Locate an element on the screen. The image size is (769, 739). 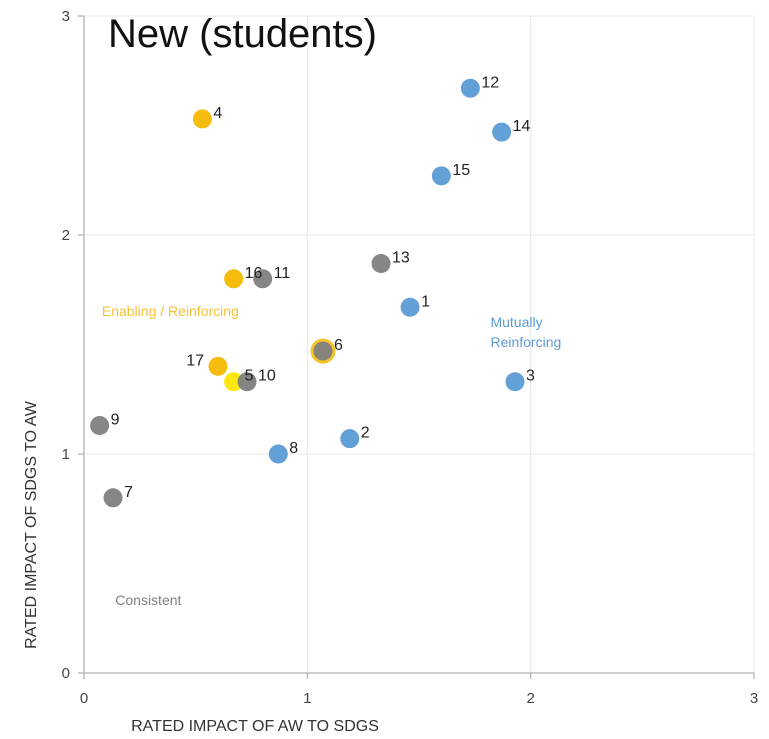
point-label: 2 is located at coordinates (365, 433).